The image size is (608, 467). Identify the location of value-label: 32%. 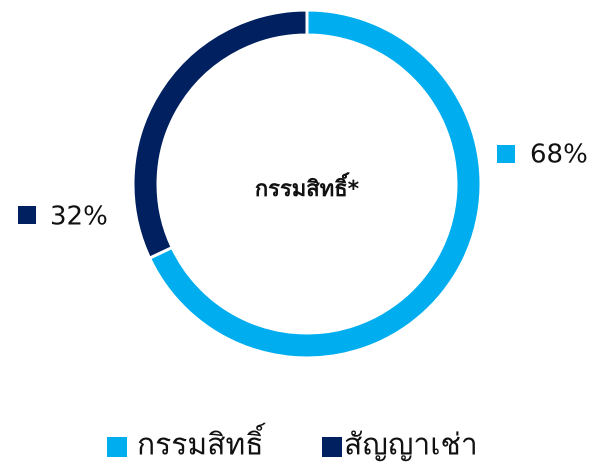
(79, 217).